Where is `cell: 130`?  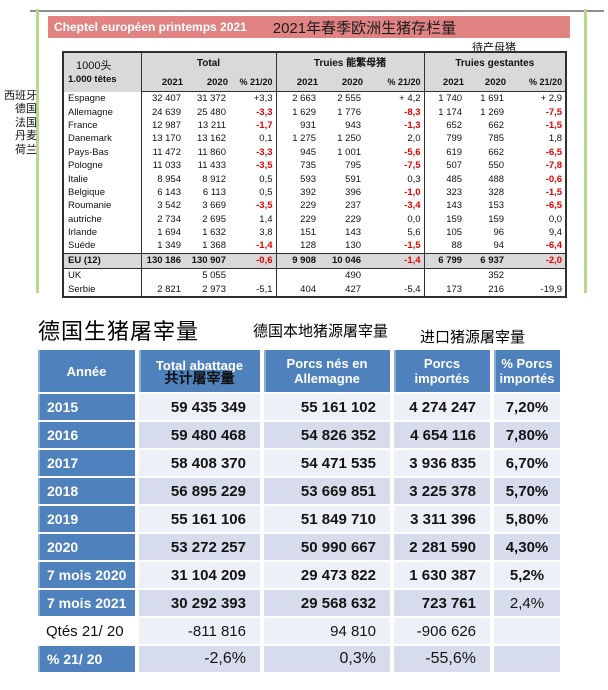 cell: 130 is located at coordinates (353, 246).